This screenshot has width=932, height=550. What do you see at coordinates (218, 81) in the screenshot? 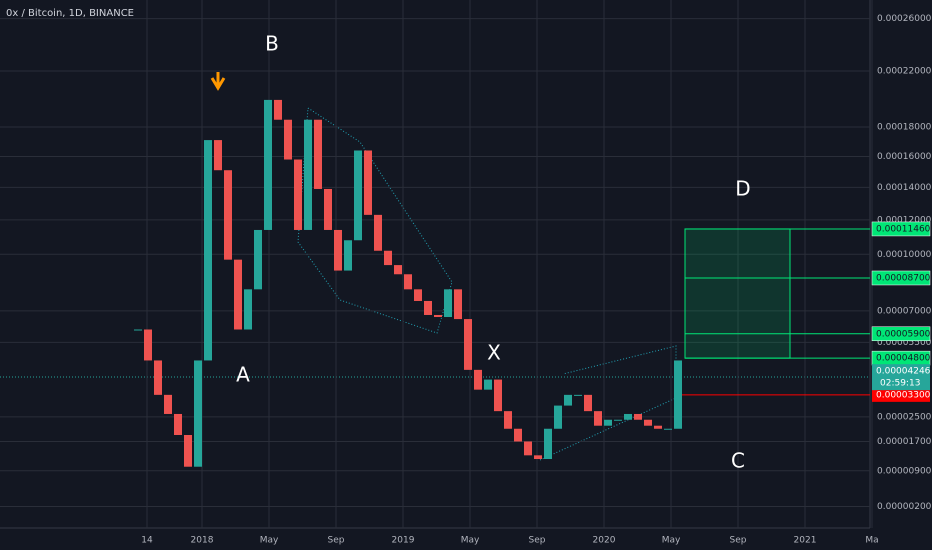
I see `arrow-icon` at bounding box center [218, 81].